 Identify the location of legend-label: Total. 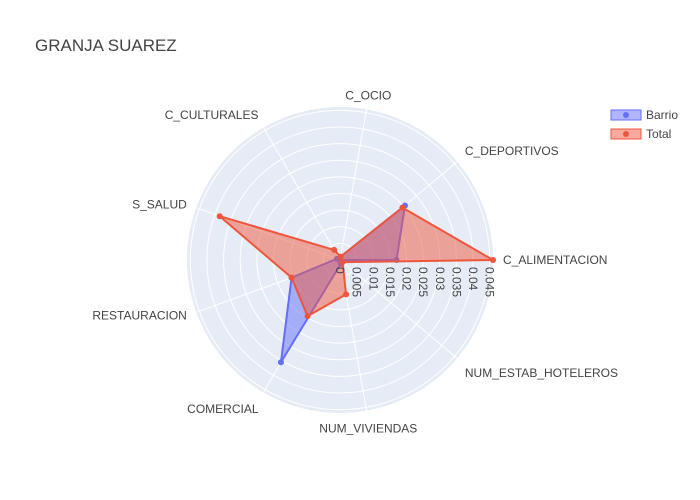
(658, 134).